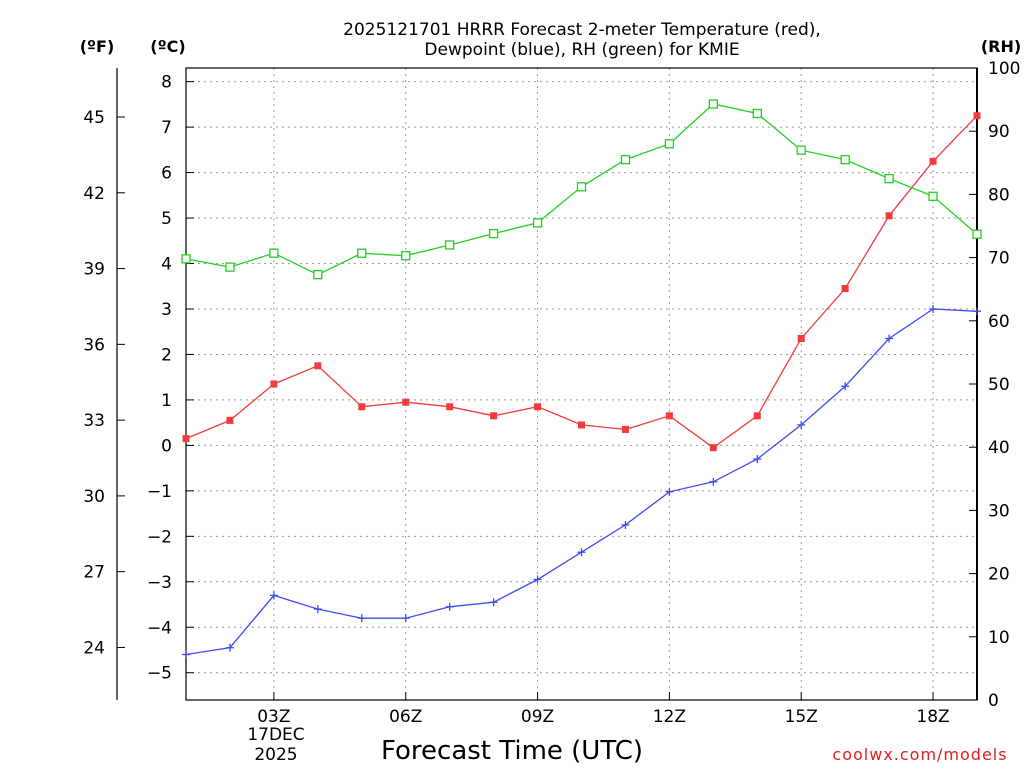 This screenshot has height=768, width=1024. Describe the element at coordinates (999, 511) in the screenshot. I see `rh-tick-label: 30` at that location.